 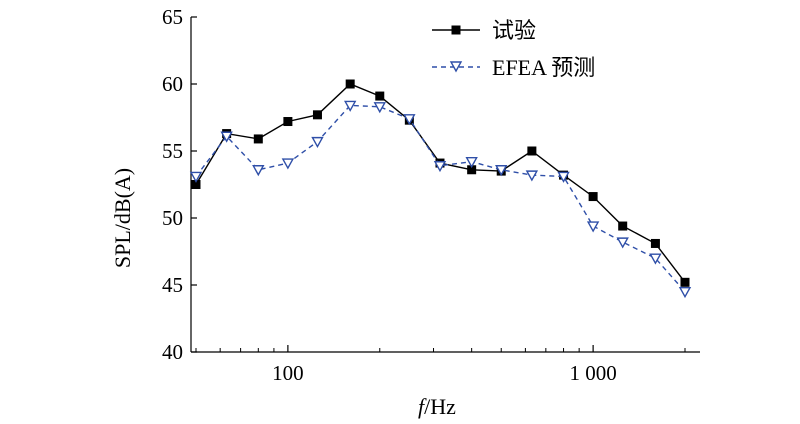 What do you see at coordinates (172, 218) in the screenshot?
I see `y-tick-label: 50` at bounding box center [172, 218].